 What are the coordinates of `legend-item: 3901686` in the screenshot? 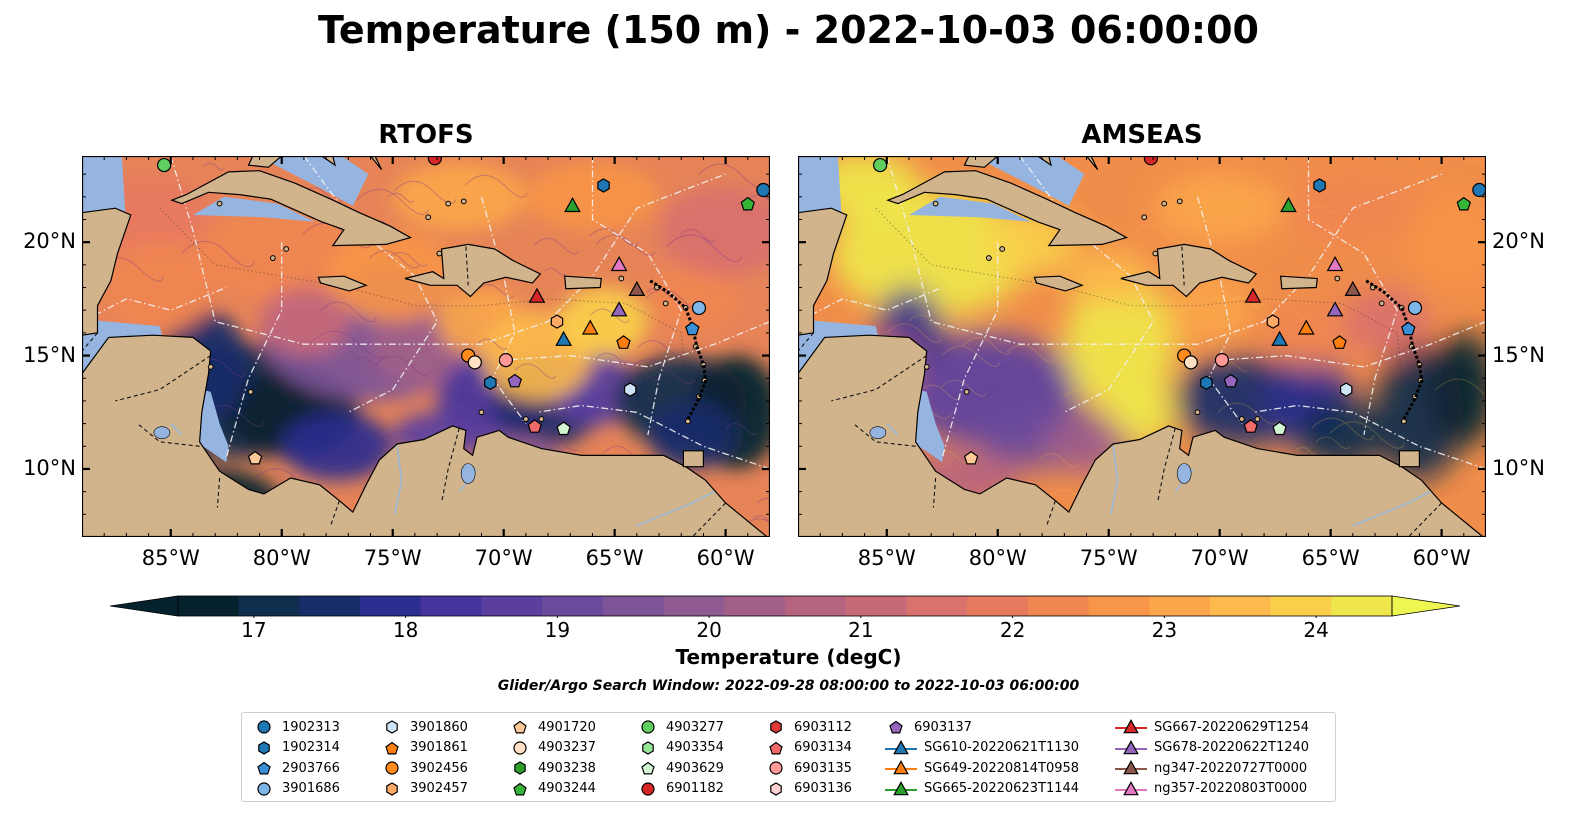 It's located at (296, 789).